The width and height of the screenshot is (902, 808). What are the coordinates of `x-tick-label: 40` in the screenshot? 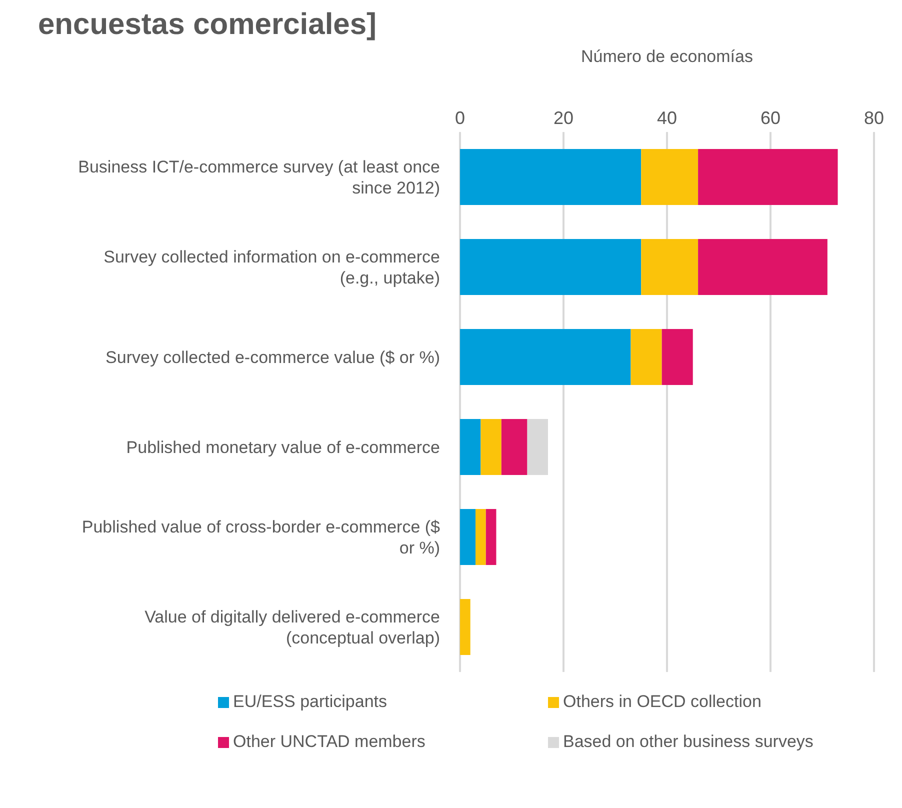 It's located at (667, 118).